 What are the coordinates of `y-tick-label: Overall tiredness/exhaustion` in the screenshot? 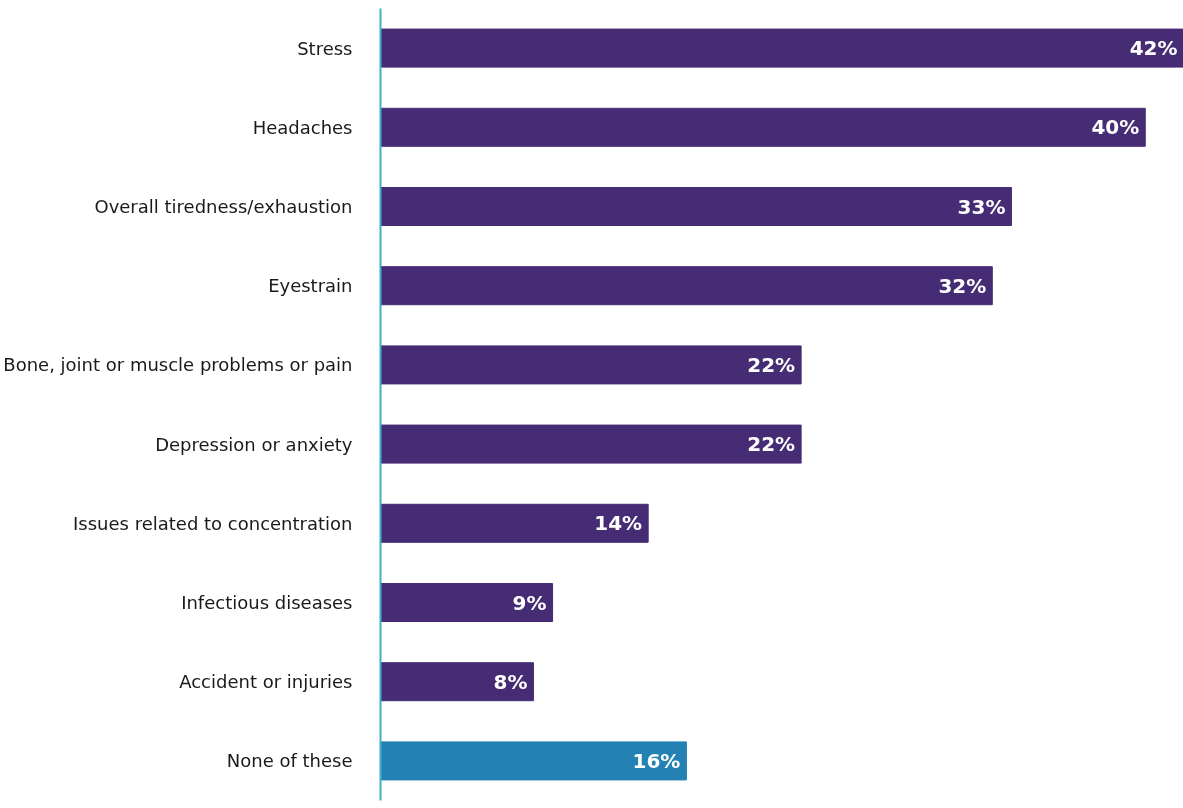 It's located at (223, 206).